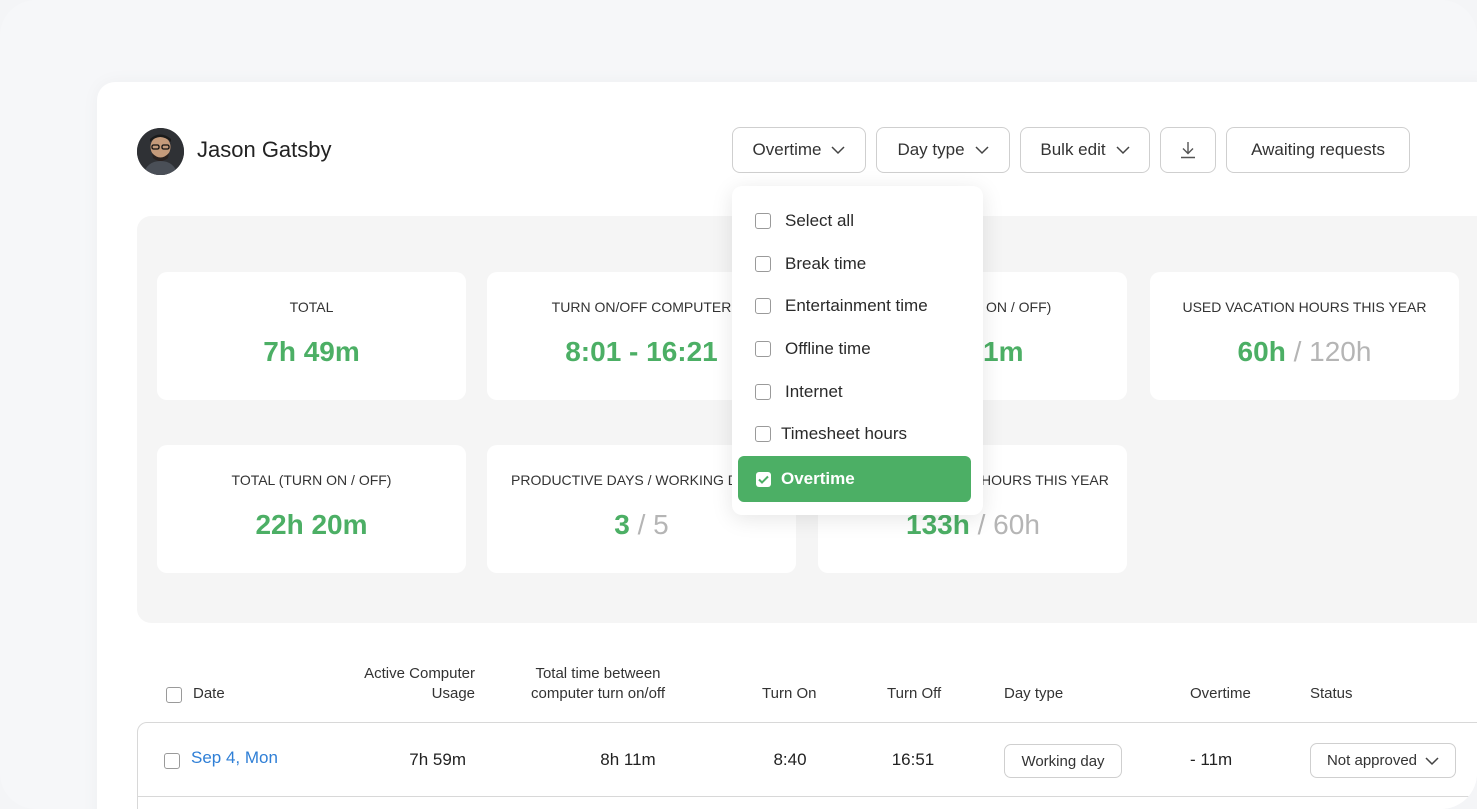  What do you see at coordinates (814, 391) in the screenshot?
I see `dropdown-item-label: Internet` at bounding box center [814, 391].